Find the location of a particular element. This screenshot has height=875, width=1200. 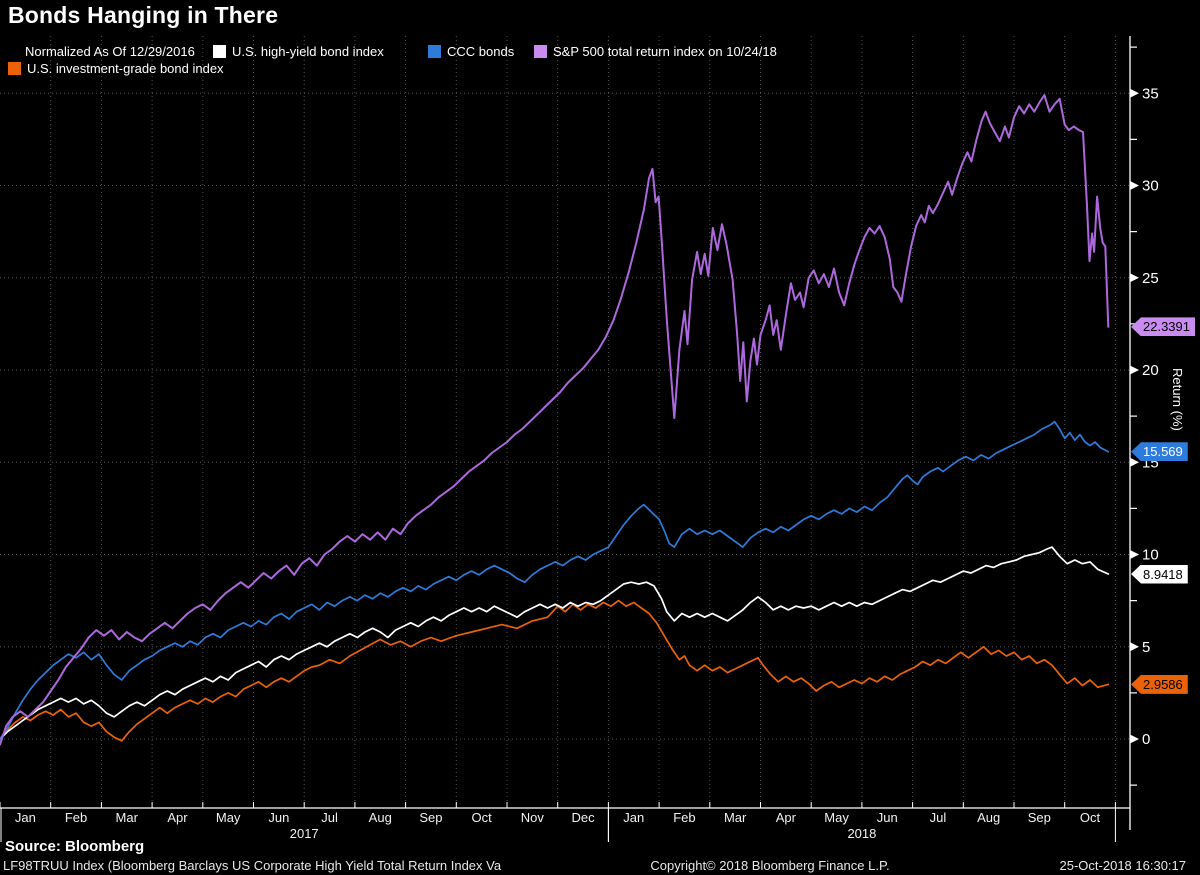

legend-label: U.S. investment-grade bond index is located at coordinates (125, 68).